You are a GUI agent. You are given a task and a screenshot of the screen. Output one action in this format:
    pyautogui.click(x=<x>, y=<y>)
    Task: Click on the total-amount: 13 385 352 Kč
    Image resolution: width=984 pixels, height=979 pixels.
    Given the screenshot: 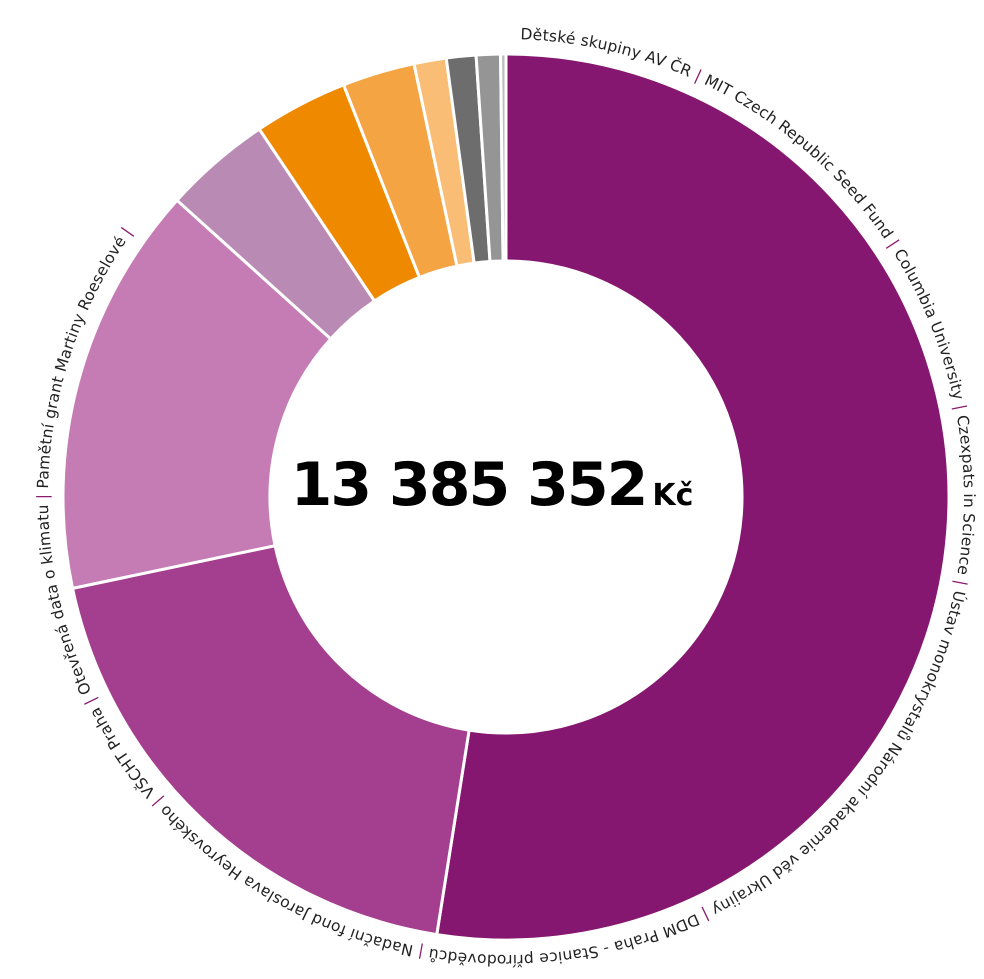 What is the action you would take?
    pyautogui.click(x=492, y=485)
    